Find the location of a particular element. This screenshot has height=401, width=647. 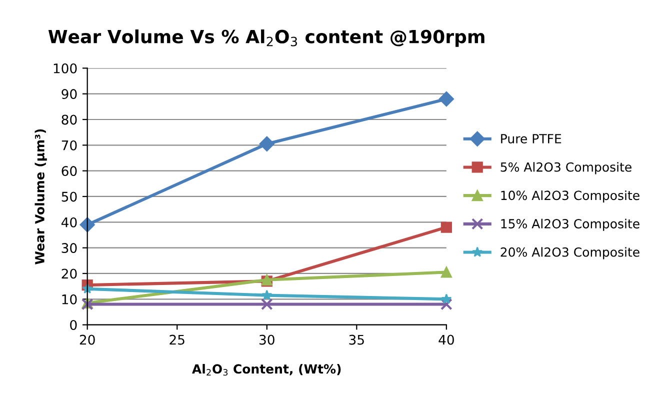

x-tick-label: 20 is located at coordinates (87, 339).